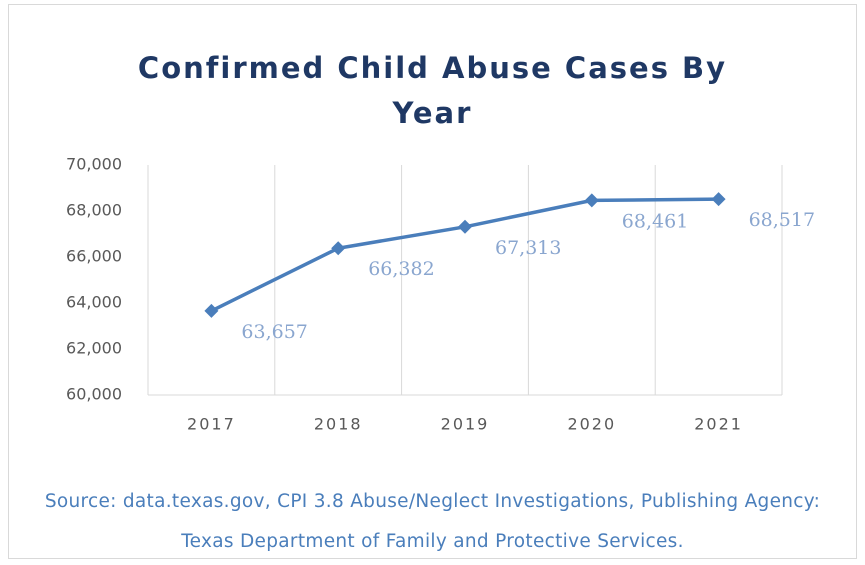 This screenshot has width=865, height=565. Describe the element at coordinates (718, 424) in the screenshot. I see `x-tick-label: 2021` at that location.